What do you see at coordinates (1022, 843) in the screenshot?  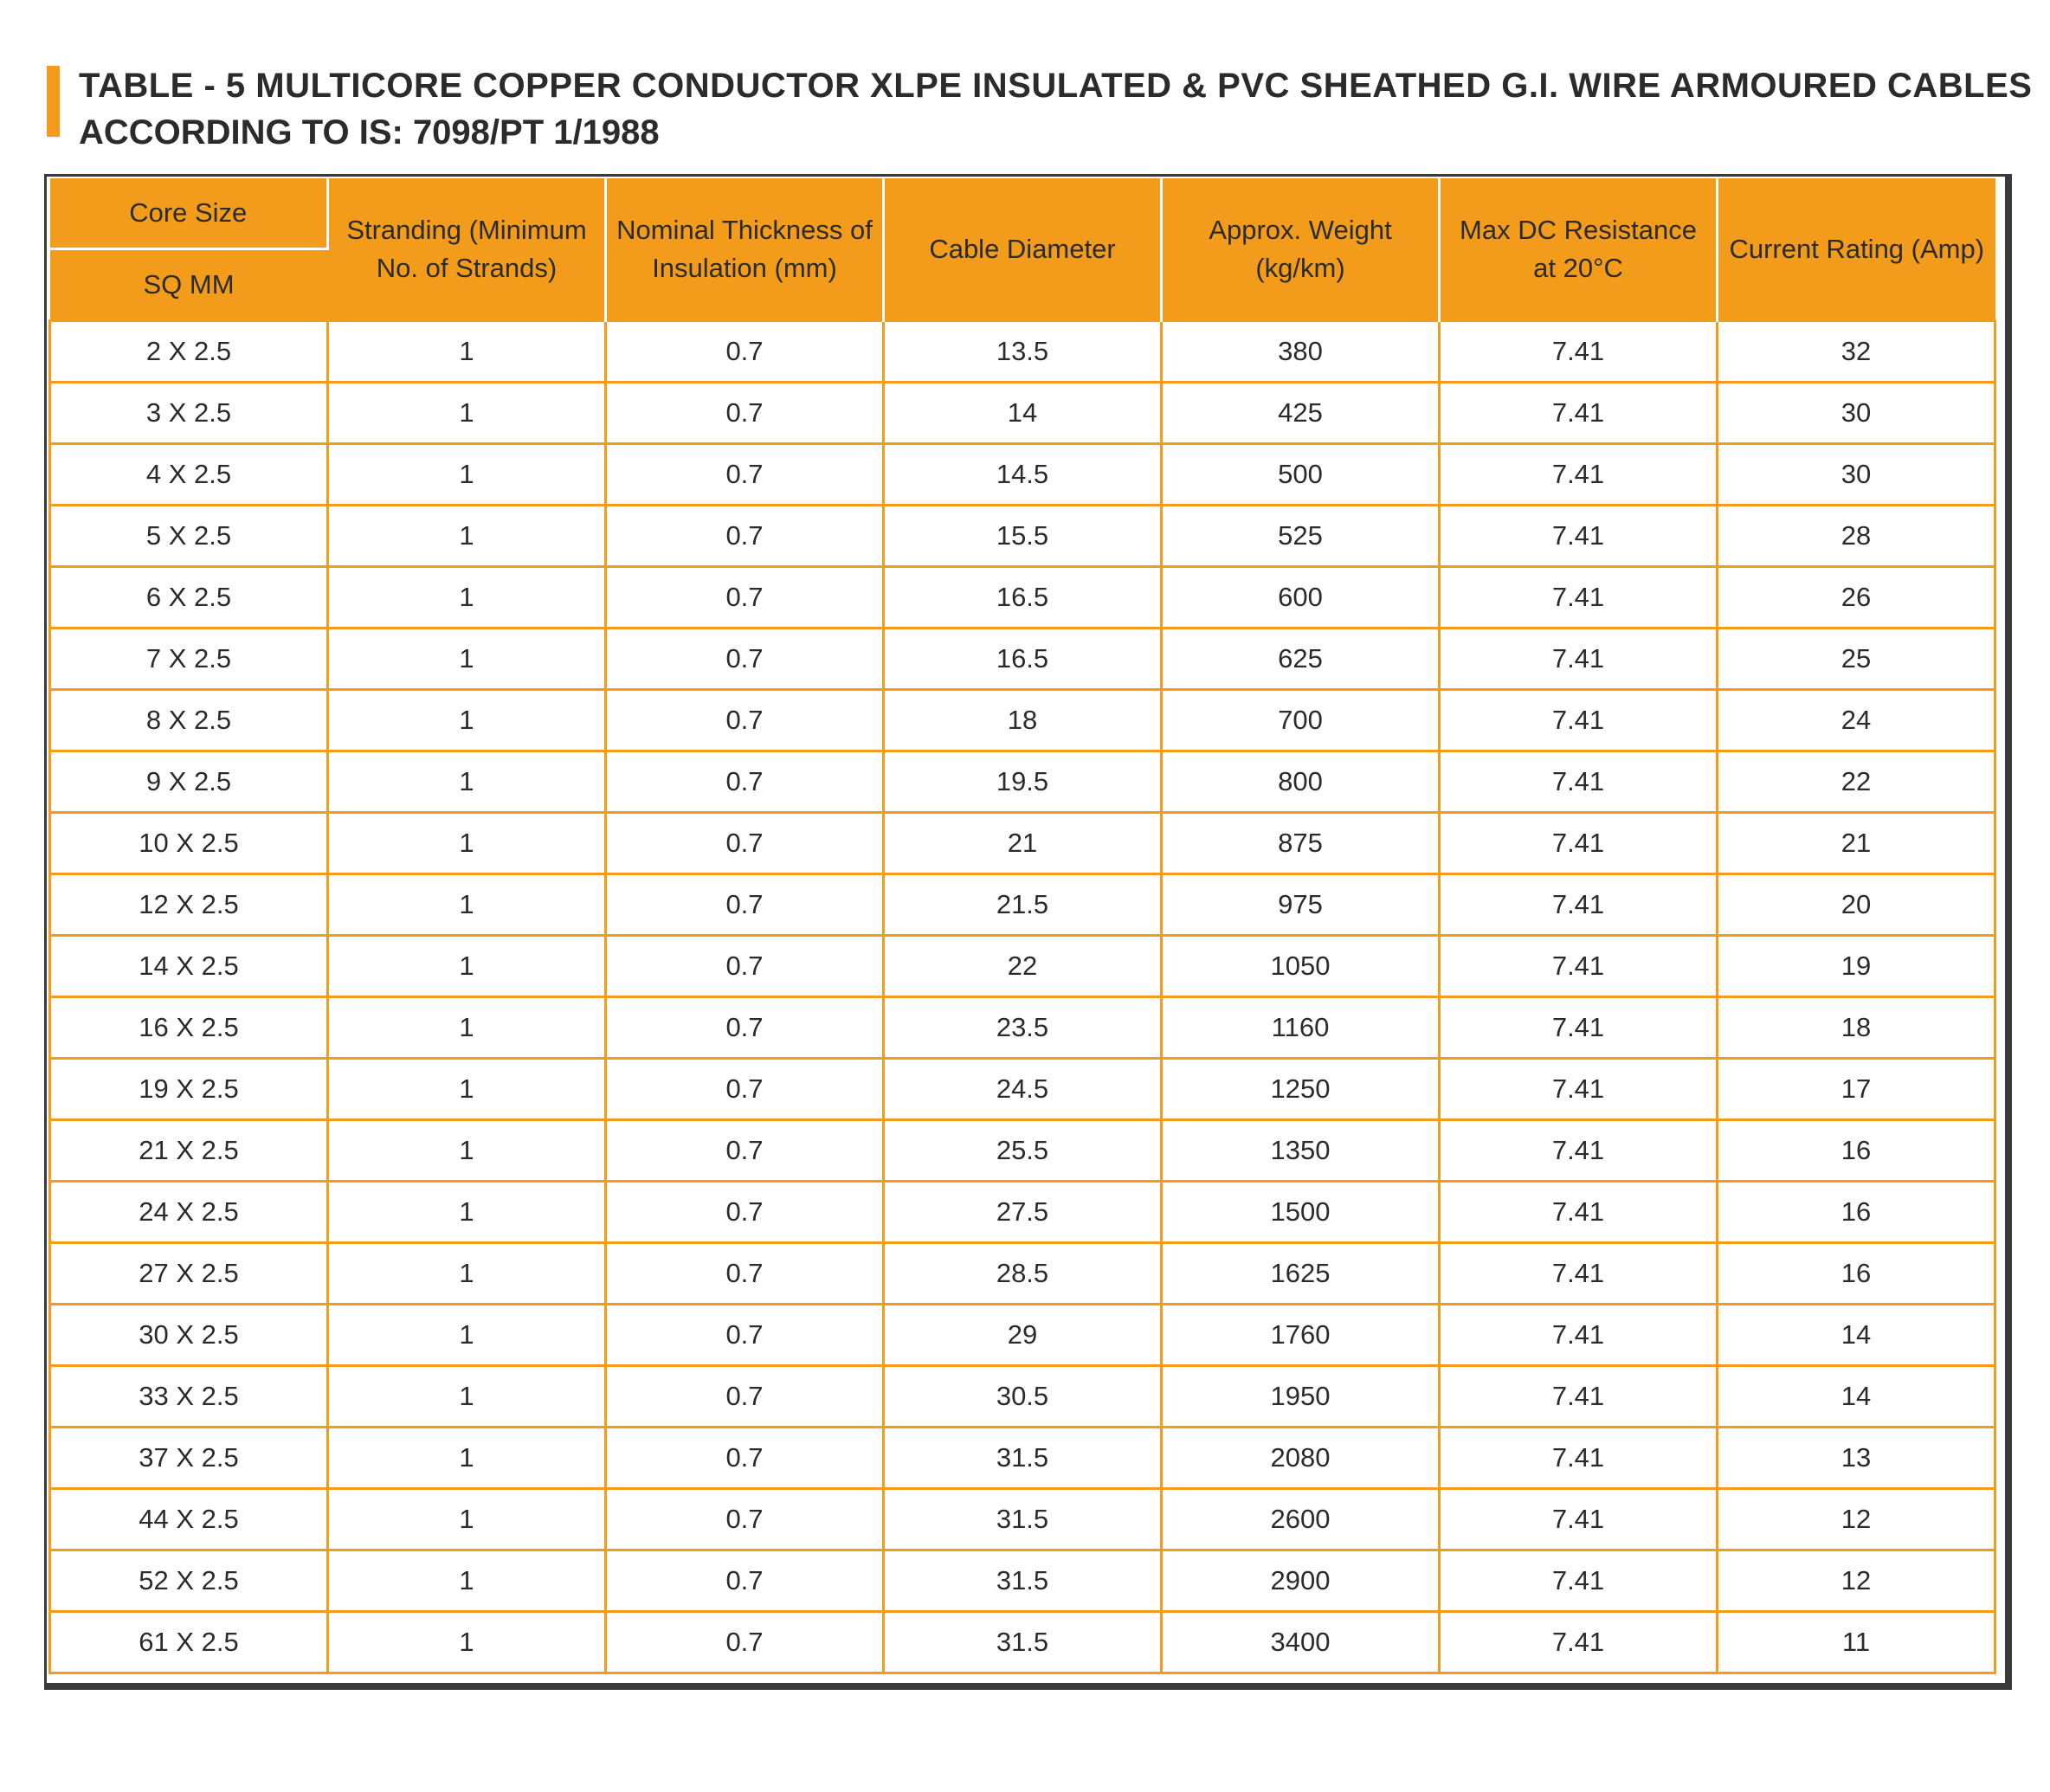 I see `table-row: 10 X 2.5 1 0.7 21 875 7.41 21` at bounding box center [1022, 843].